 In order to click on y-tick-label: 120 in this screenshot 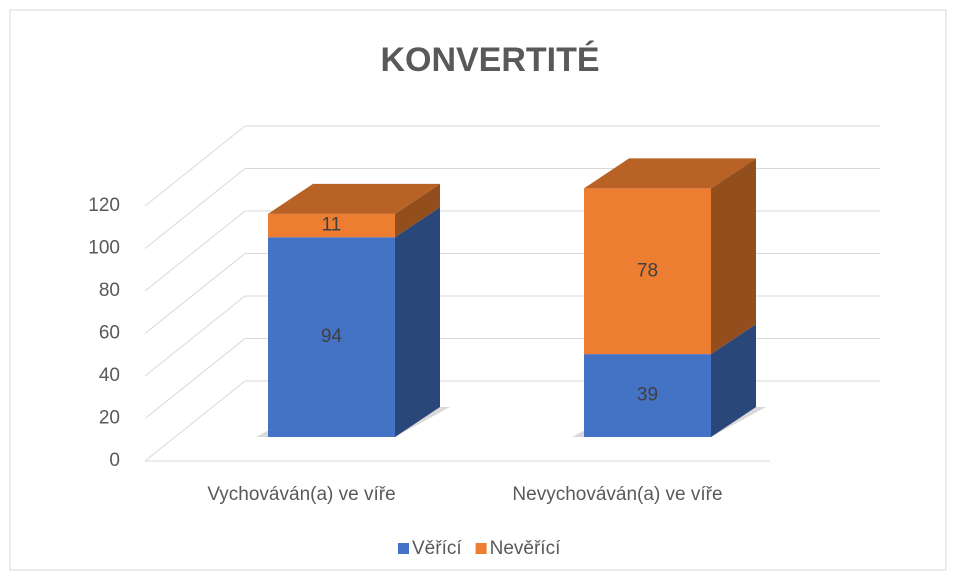, I will do `click(104, 205)`.